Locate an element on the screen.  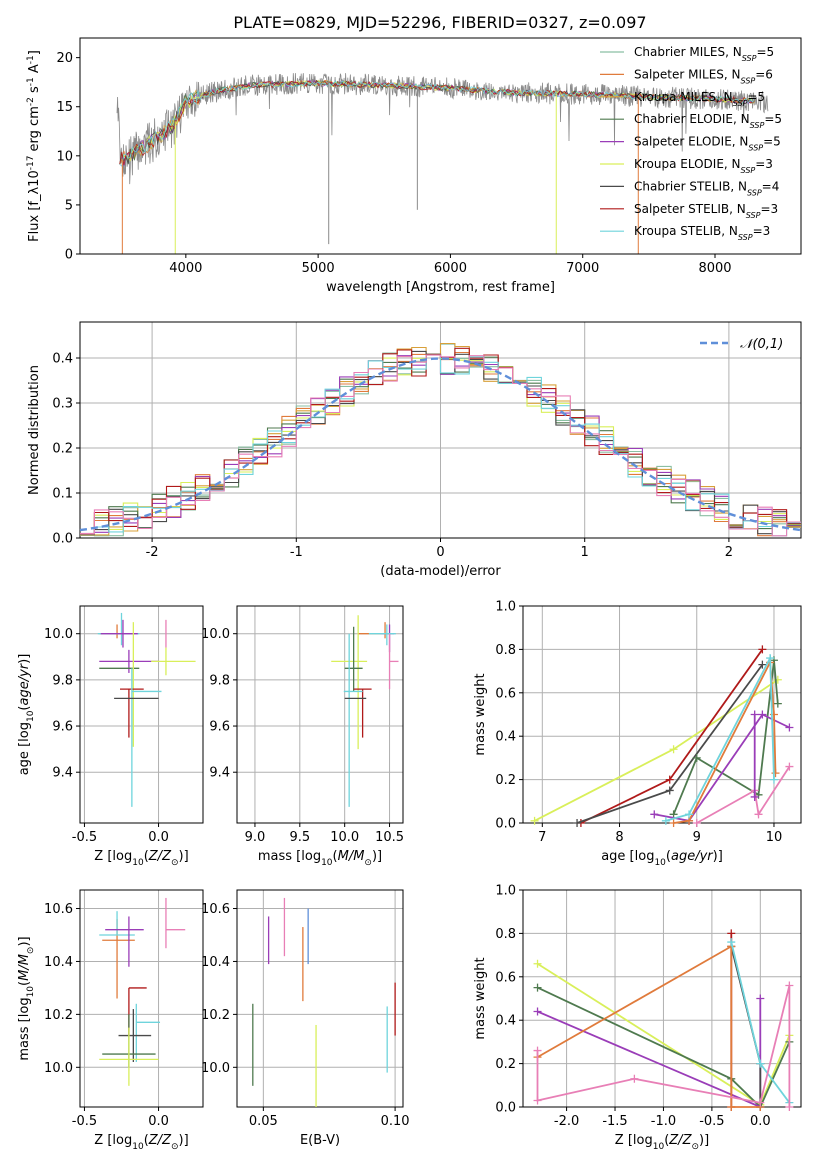
x-tick-label: -1 is located at coordinates (296, 552).